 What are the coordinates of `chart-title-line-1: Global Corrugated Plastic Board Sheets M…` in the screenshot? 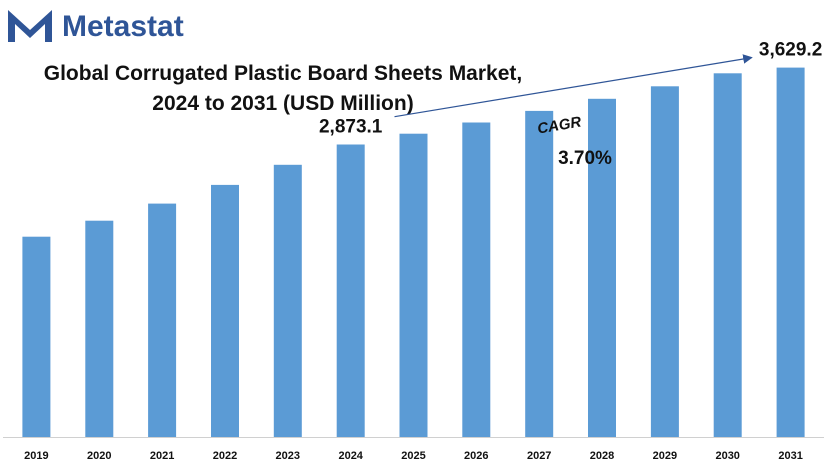 It's located at (283, 73).